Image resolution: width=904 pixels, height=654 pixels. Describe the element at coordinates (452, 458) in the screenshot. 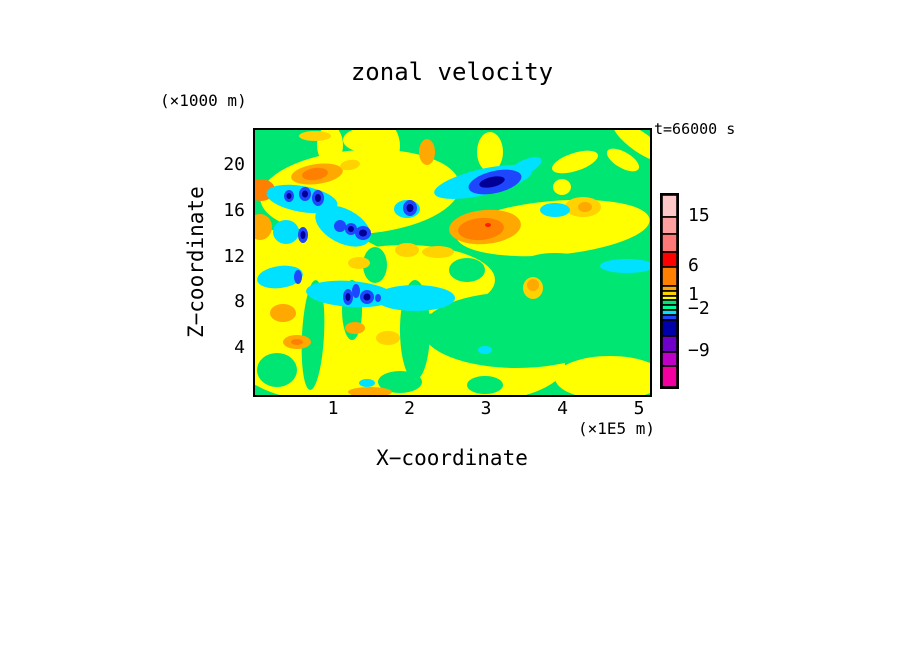

I see `x-axis-title: X−coordinate` at that location.